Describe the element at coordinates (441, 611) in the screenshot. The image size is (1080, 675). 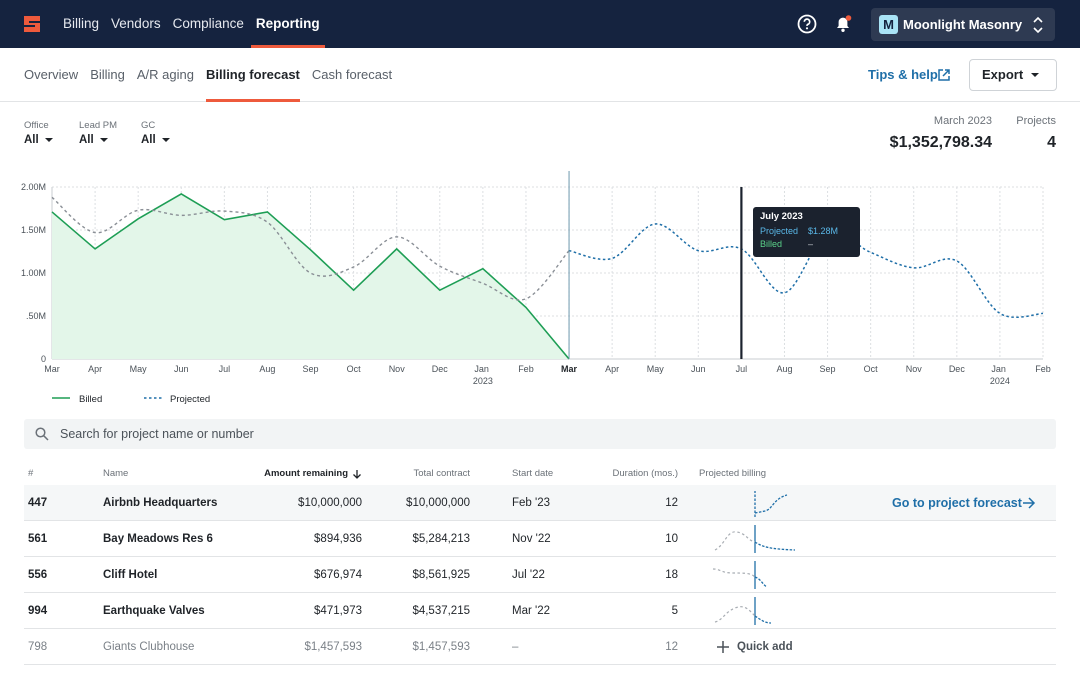
I see `table-cell: $4,537,215` at that location.